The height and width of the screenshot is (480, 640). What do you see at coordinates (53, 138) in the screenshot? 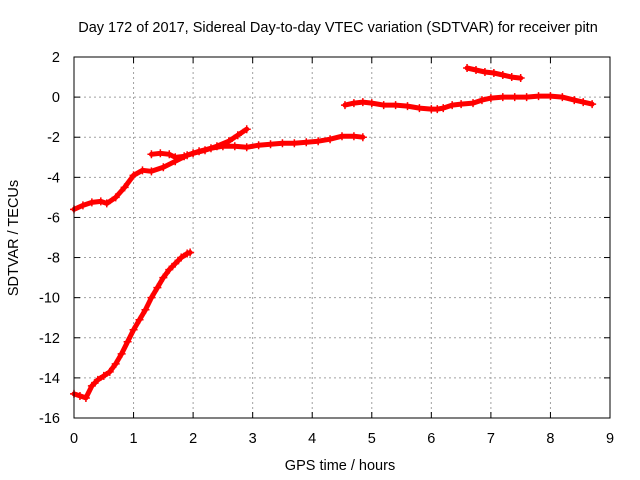
I see `y-tick-label: -2` at bounding box center [53, 138].